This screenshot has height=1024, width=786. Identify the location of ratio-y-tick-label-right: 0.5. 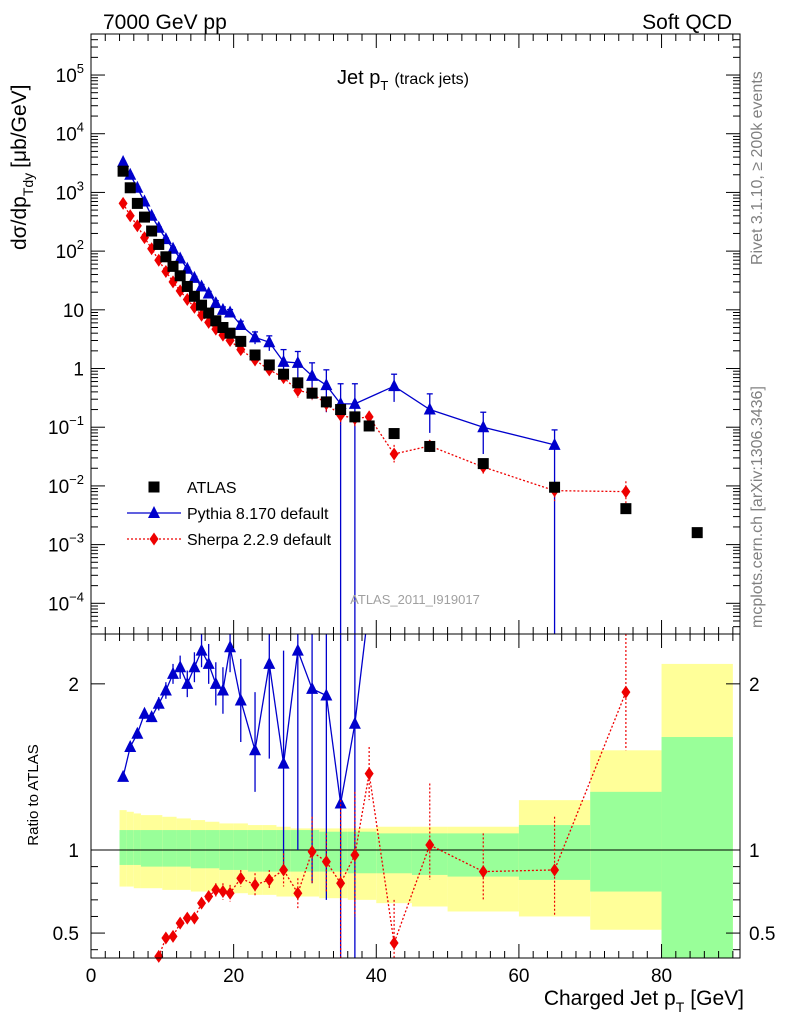
(762, 934).